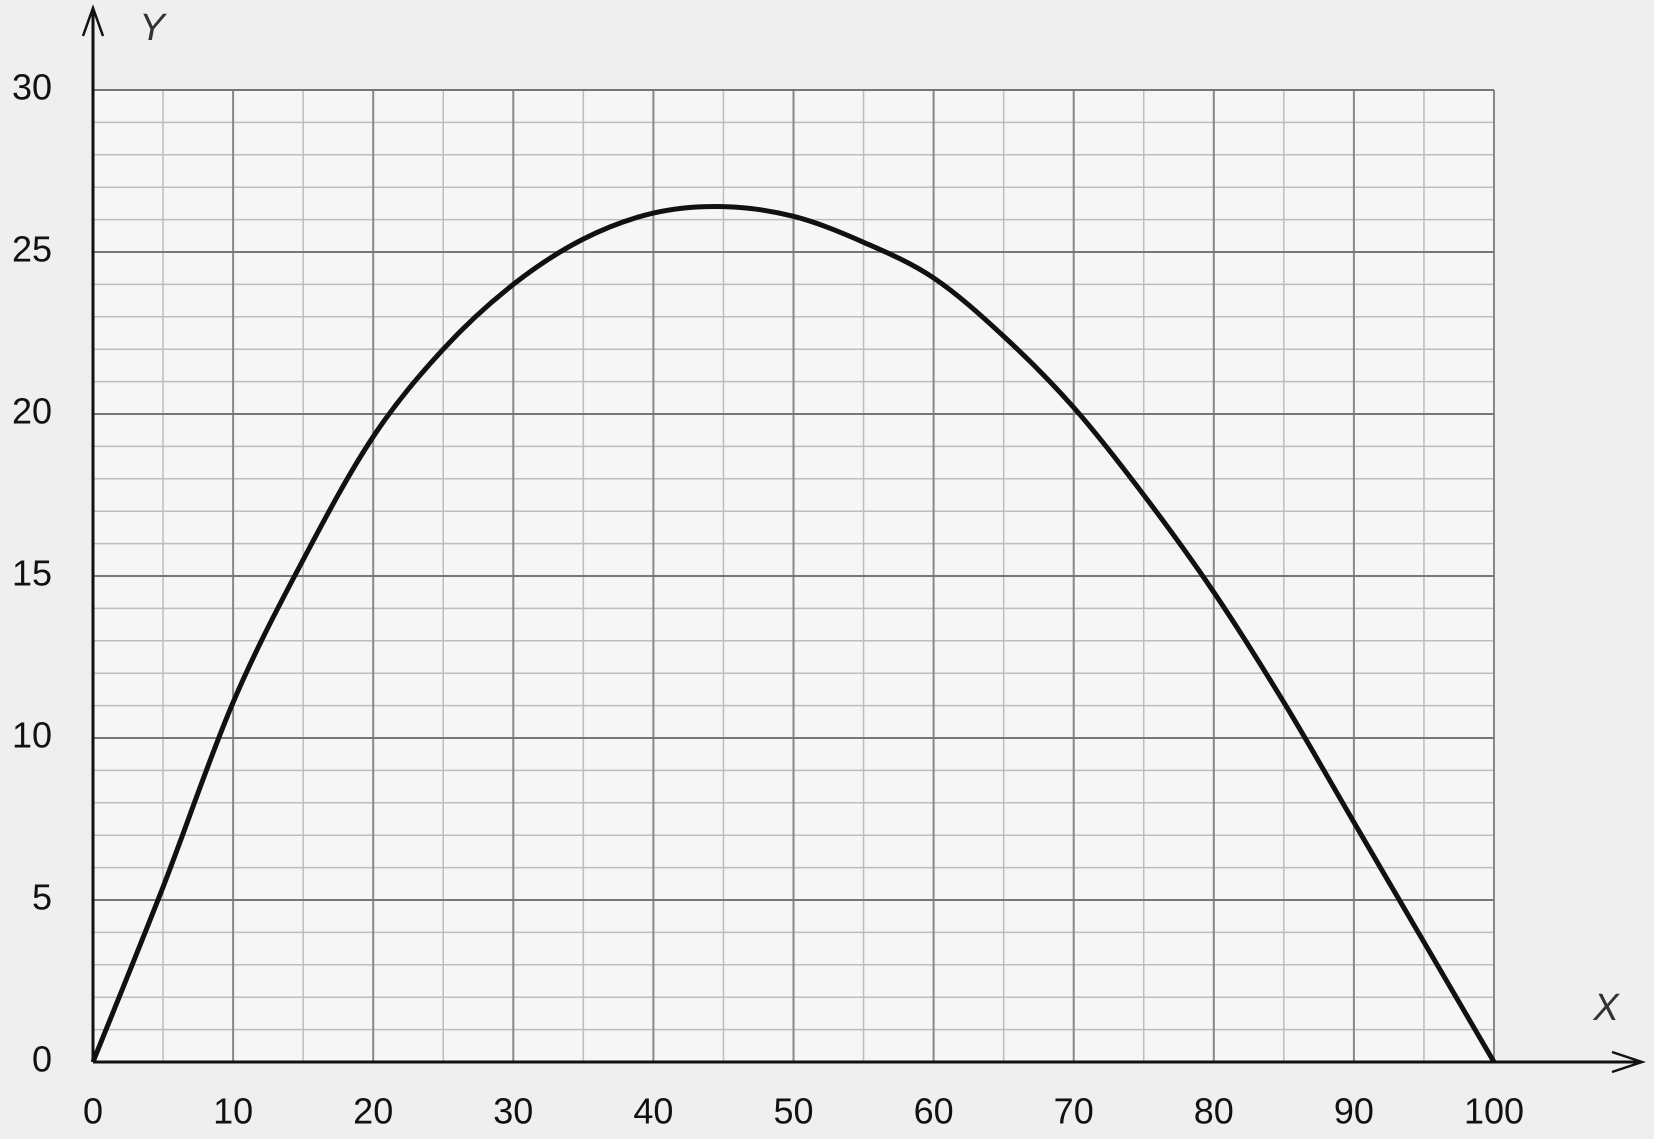 Image resolution: width=1654 pixels, height=1139 pixels. I want to click on x-tick-label: 20, so click(373, 1111).